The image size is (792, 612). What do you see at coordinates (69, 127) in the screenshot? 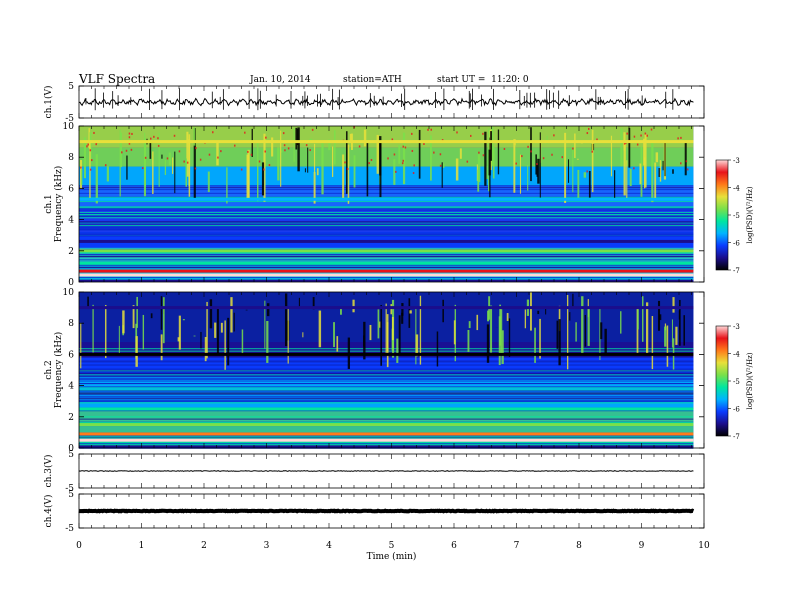
I see `y-tick-label: 10` at bounding box center [69, 127].